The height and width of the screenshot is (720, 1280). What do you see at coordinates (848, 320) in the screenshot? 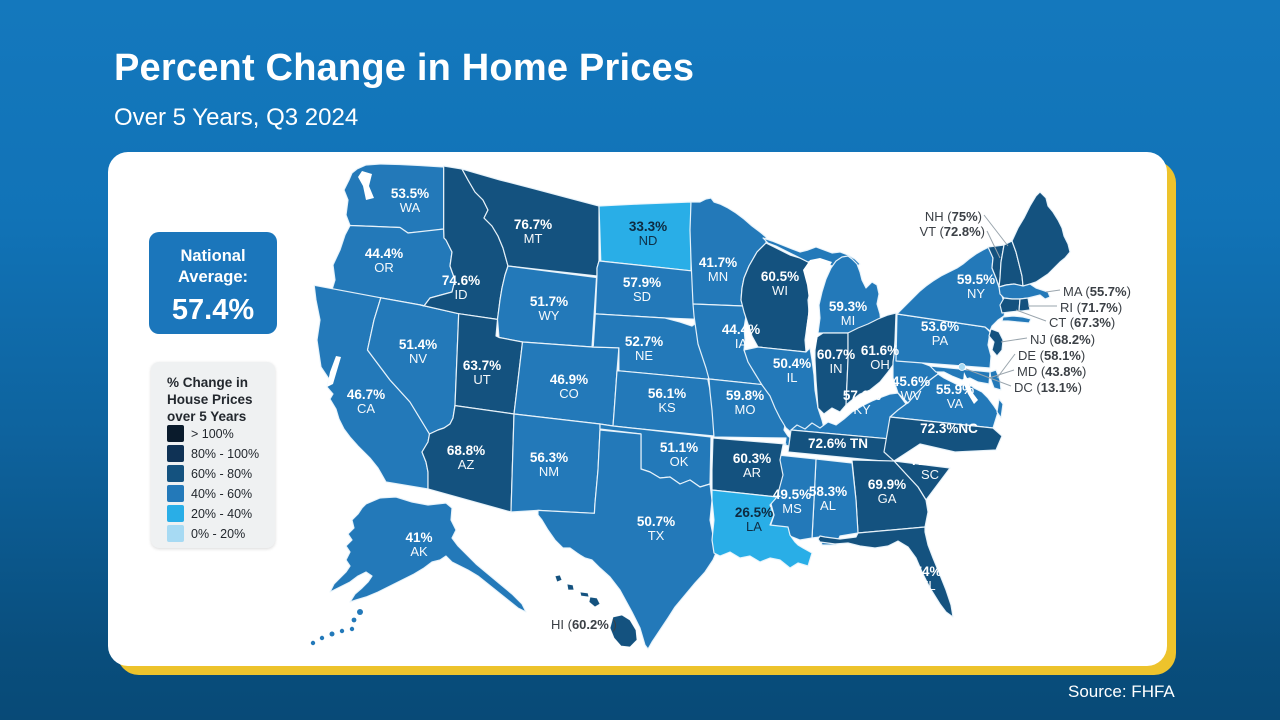
I see `svg-text: MI` at bounding box center [848, 320].